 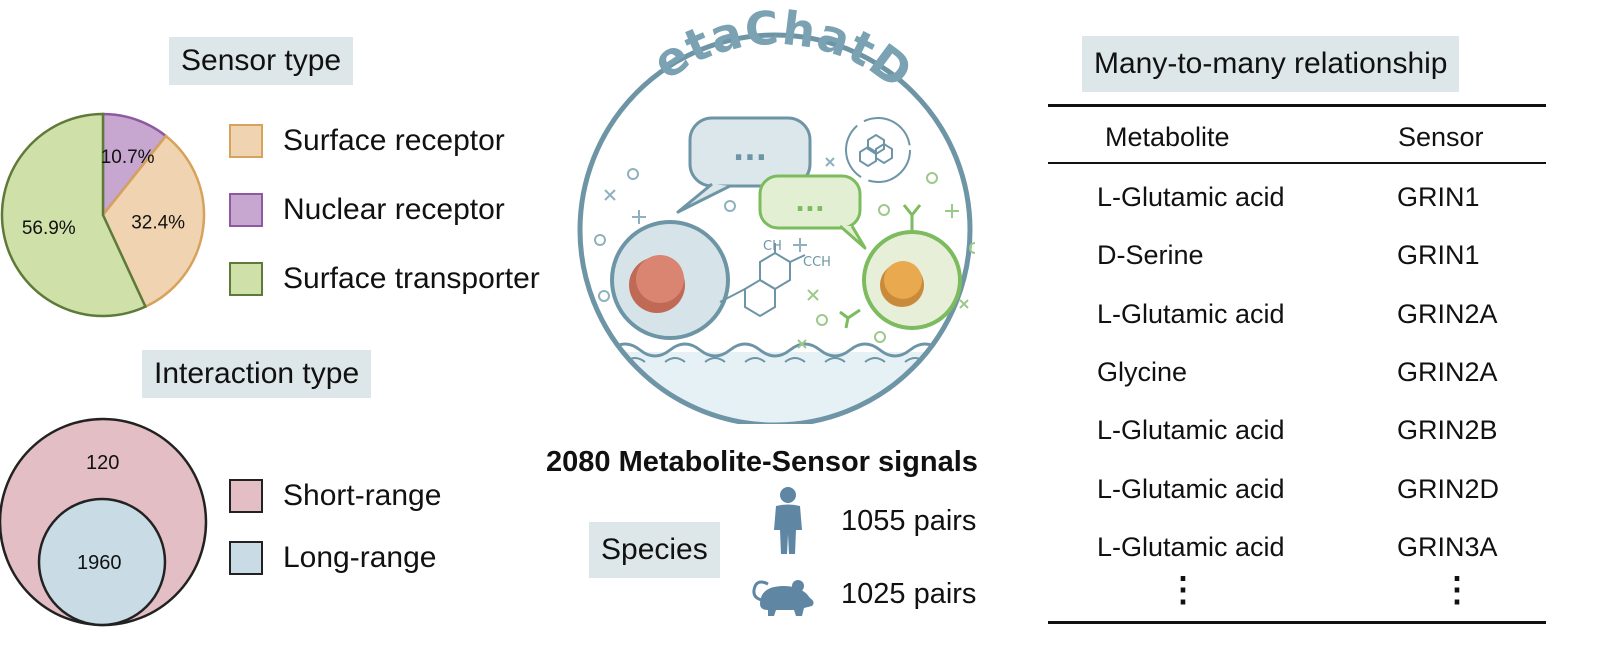 What do you see at coordinates (654, 550) in the screenshot?
I see `species-title: Species` at bounding box center [654, 550].